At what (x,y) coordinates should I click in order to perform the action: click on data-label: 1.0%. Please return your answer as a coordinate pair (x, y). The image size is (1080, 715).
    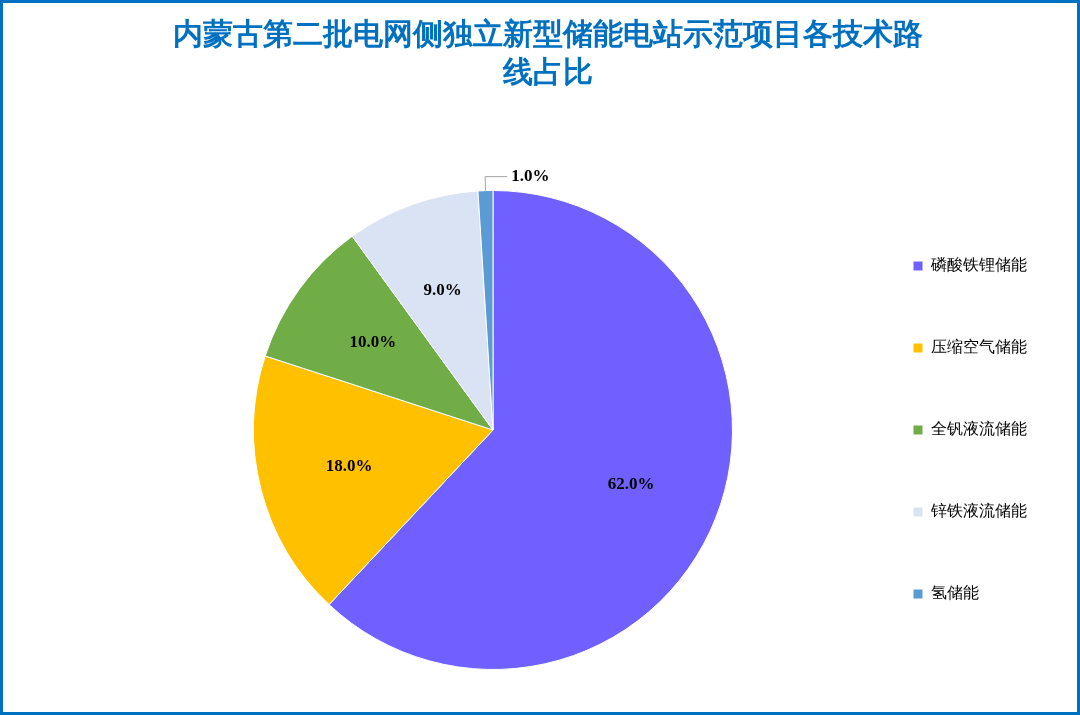
    Looking at the image, I should click on (530, 176).